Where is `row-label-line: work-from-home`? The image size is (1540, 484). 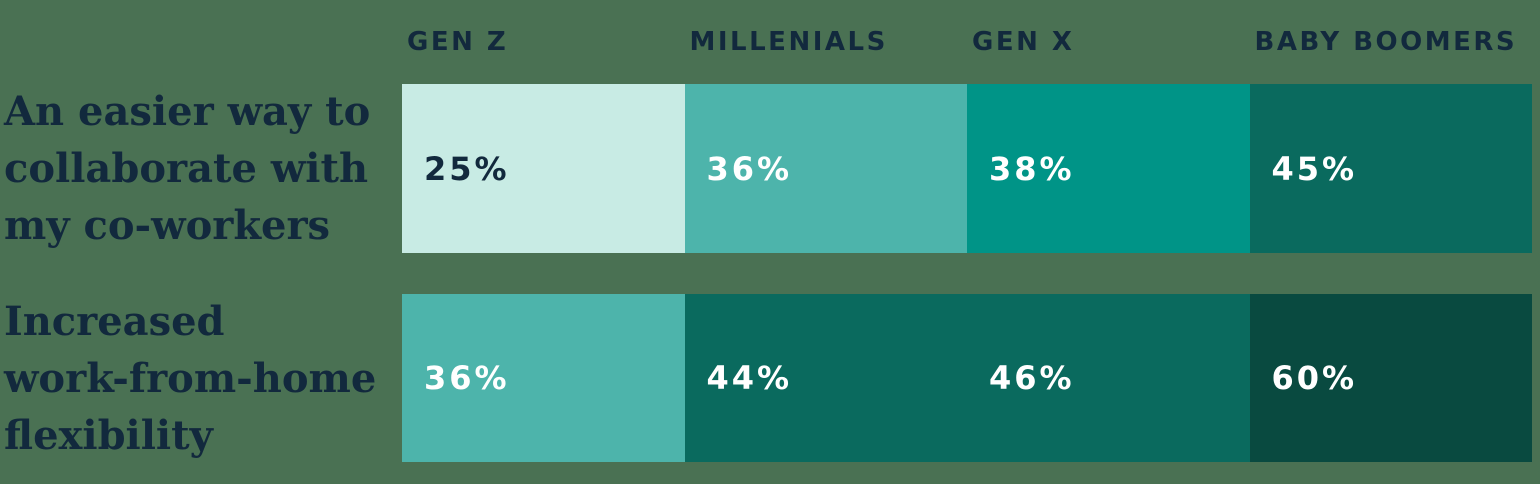 row-label-line: work-from-home is located at coordinates (190, 378).